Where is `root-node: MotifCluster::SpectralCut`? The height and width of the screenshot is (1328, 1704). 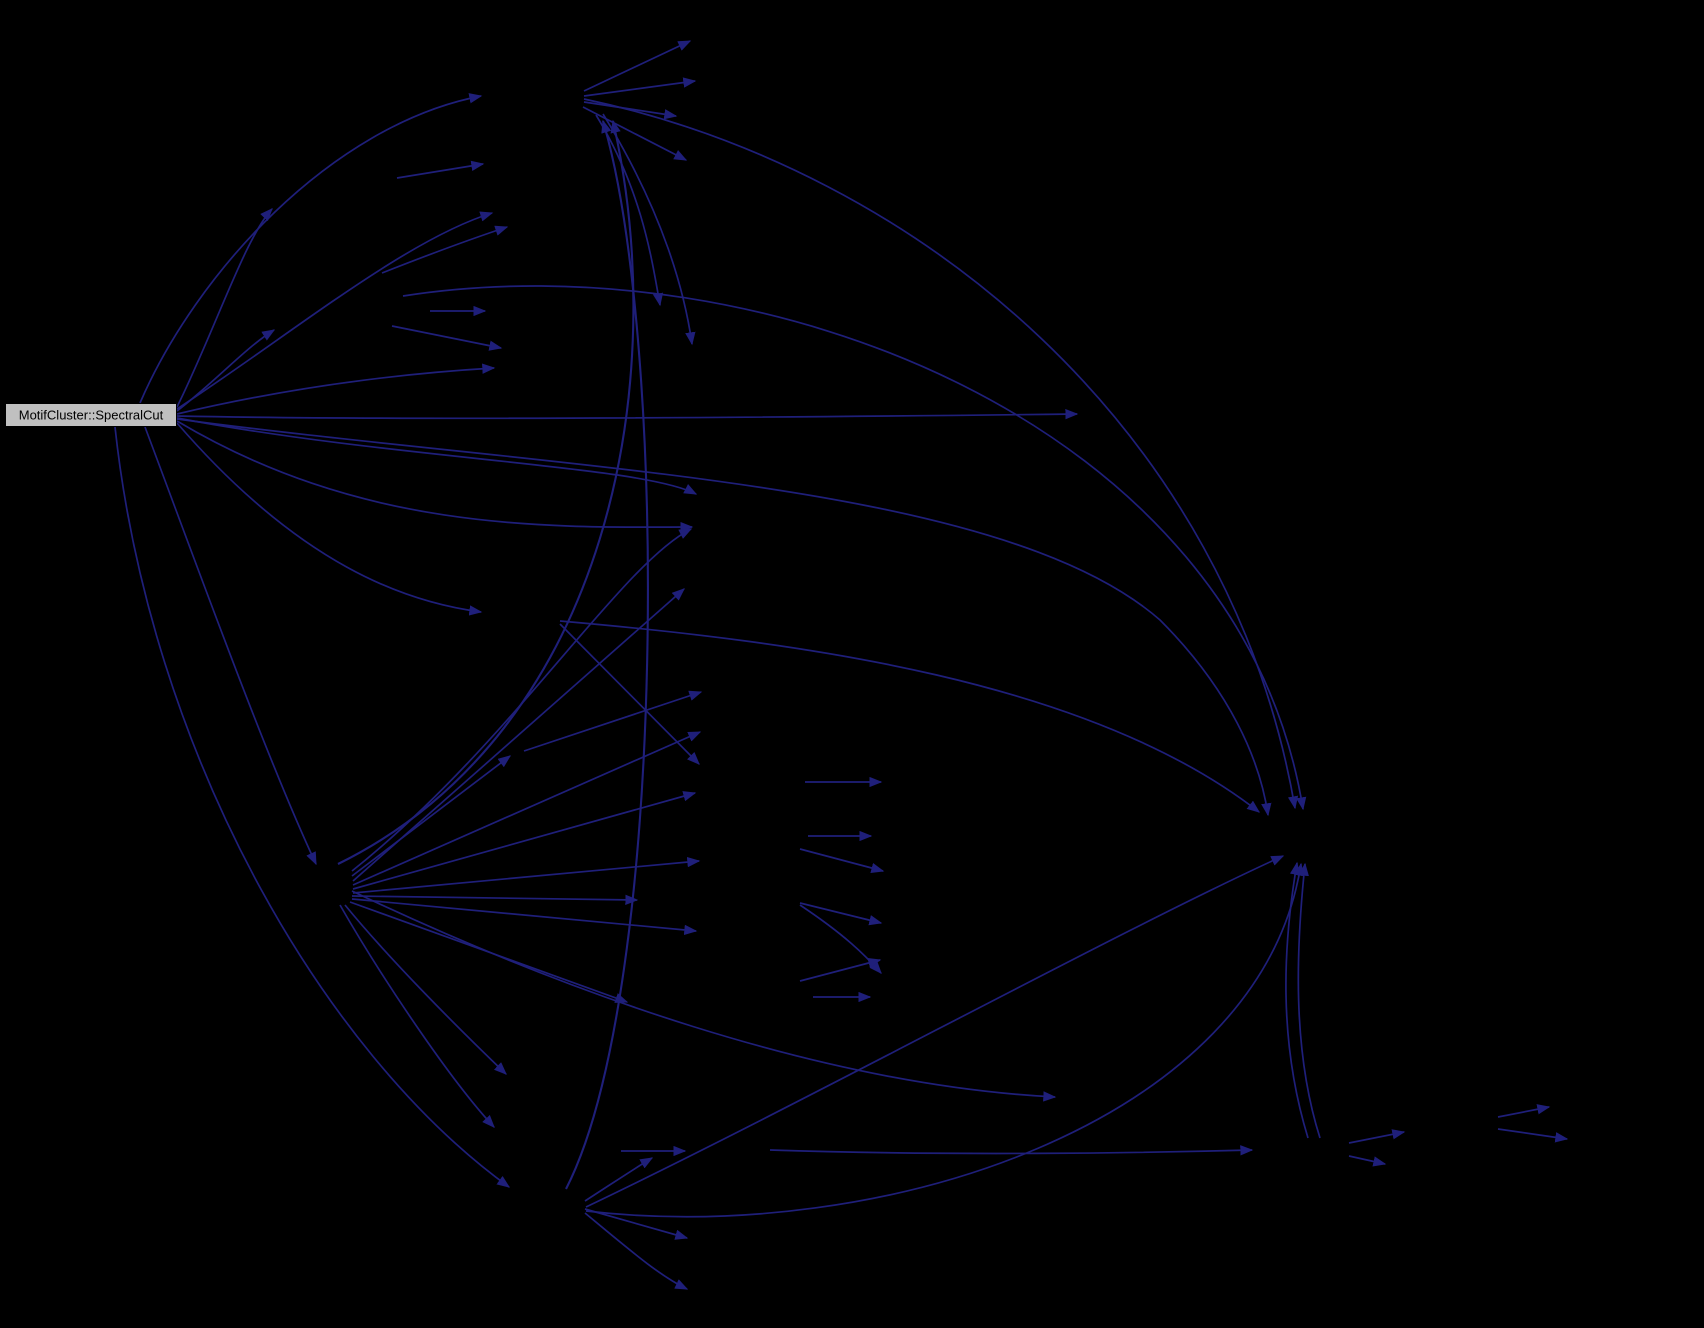
root-node: MotifCluster::SpectralCut is located at coordinates (91, 415).